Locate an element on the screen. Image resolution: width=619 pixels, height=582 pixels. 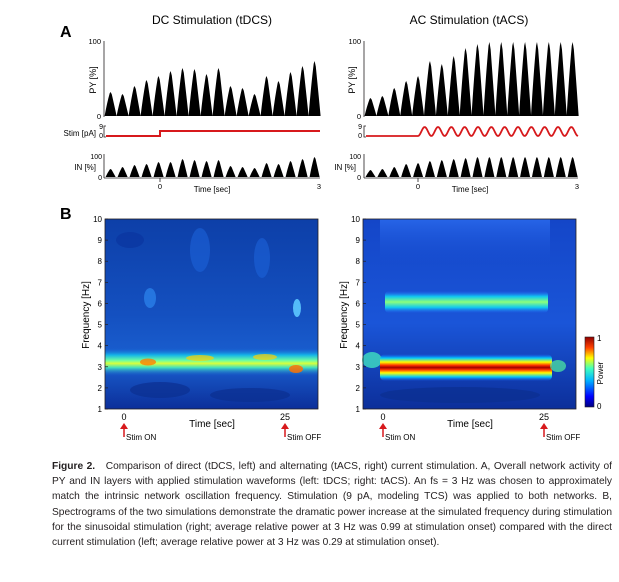
caption-label: Figure 2. is located at coordinates (74, 466).